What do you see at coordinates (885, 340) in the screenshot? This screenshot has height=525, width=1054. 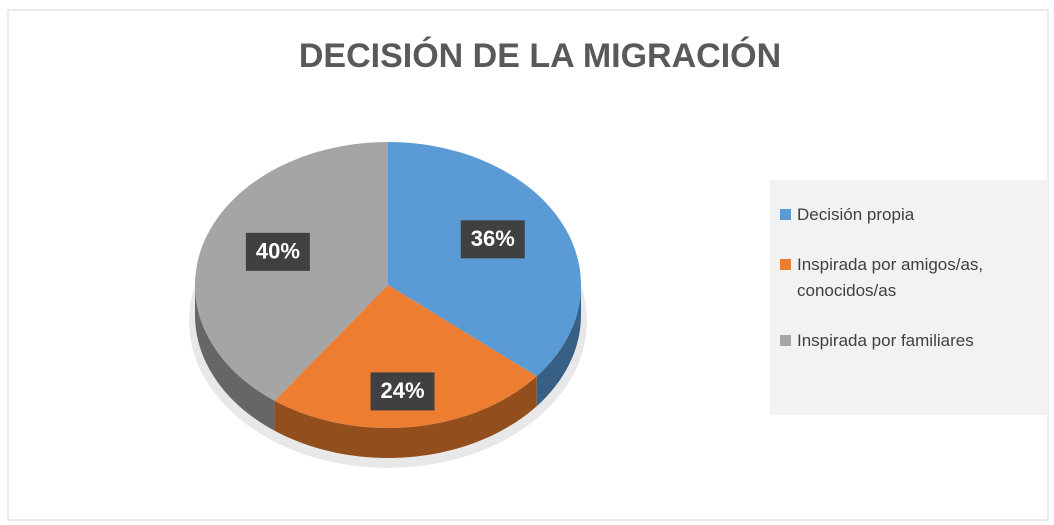 I see `legend-label: Inspirada por familiares` at bounding box center [885, 340].